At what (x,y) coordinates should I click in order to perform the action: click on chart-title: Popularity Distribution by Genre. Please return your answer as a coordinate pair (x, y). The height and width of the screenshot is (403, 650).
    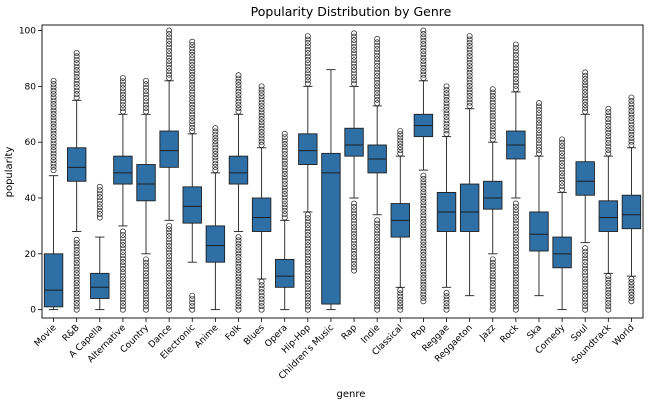
    Looking at the image, I should click on (351, 11).